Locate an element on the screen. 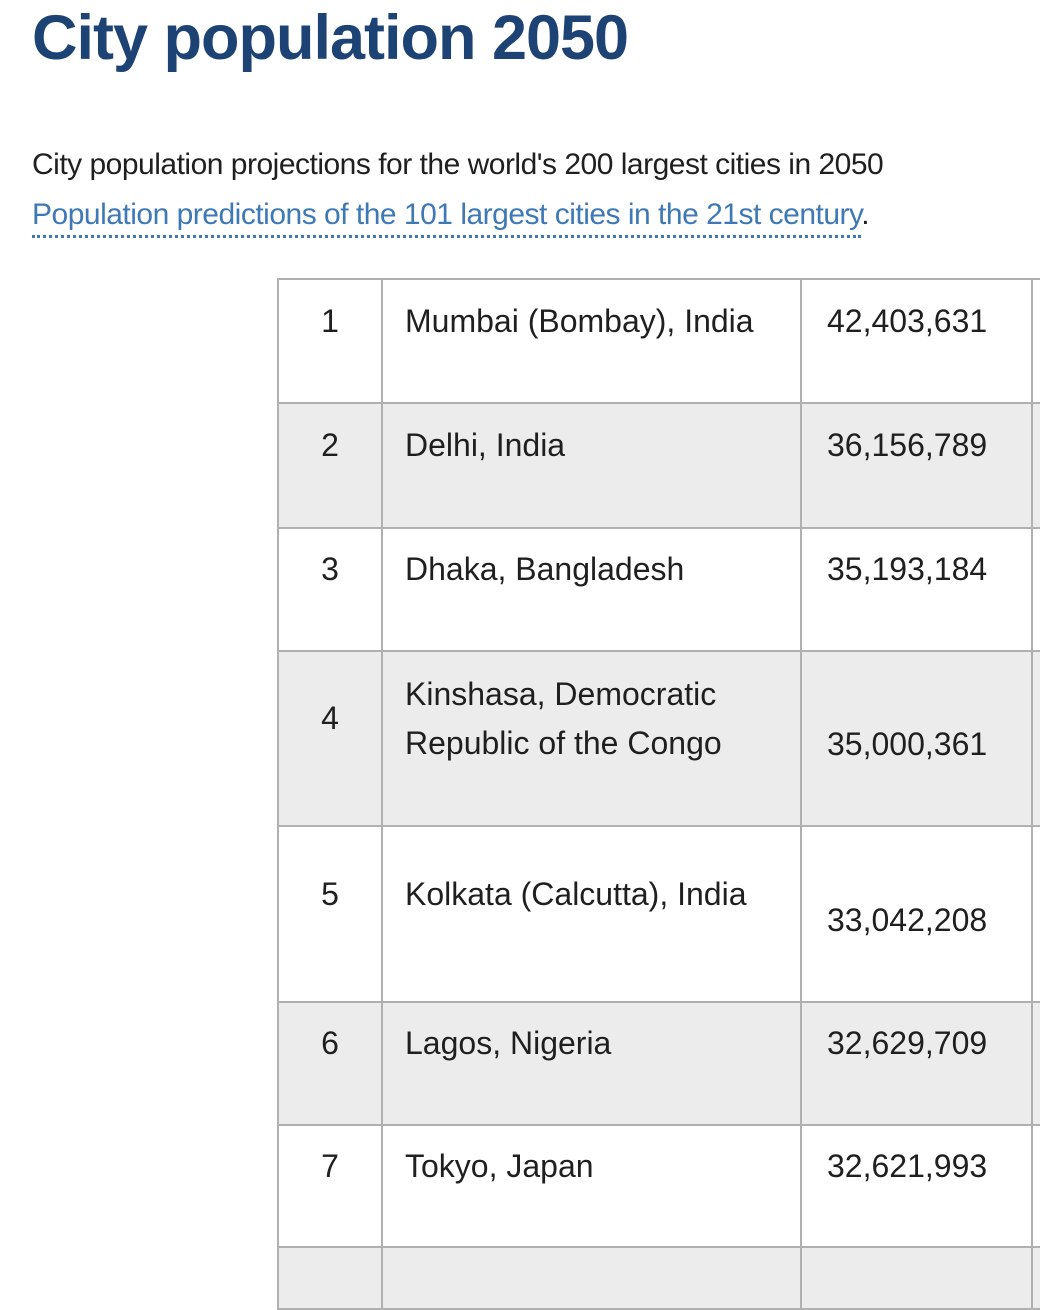  table-row is located at coordinates (658, 1278).